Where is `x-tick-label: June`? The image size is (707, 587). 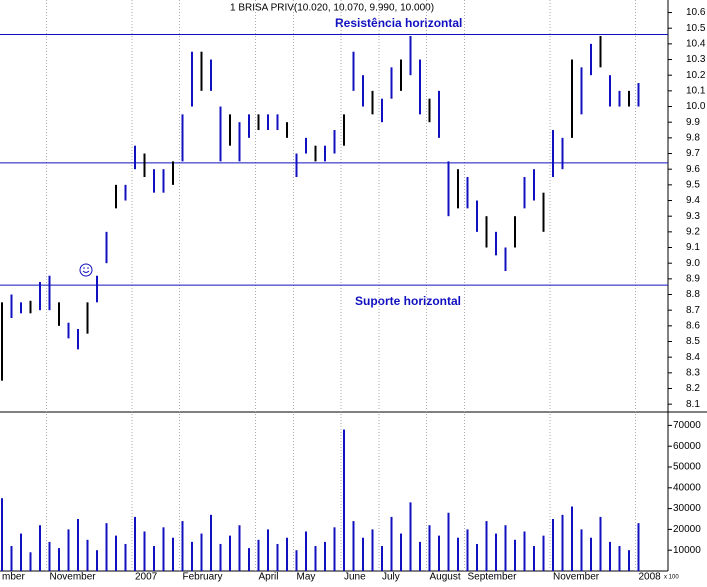
x-tick-label: June is located at coordinates (355, 577).